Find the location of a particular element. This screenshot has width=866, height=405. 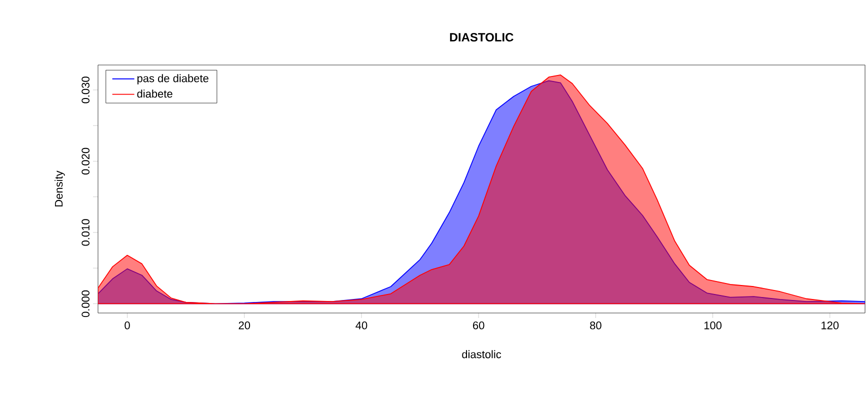

x-axis-title: diastolic is located at coordinates (482, 354).